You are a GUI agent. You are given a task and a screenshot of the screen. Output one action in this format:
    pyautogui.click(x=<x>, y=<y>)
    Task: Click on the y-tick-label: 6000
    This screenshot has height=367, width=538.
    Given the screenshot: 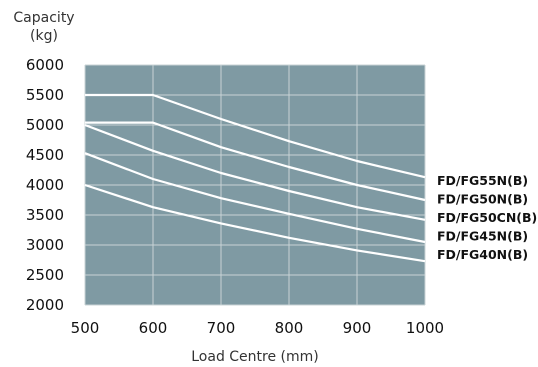 What is the action you would take?
    pyautogui.click(x=45, y=65)
    